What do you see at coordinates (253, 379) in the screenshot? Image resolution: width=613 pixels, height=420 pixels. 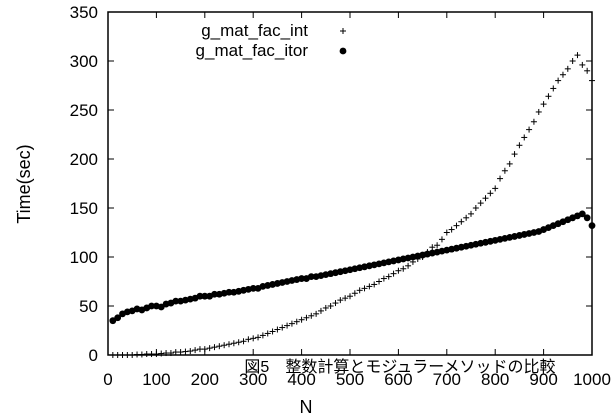 I see `x-tick-label: 300` at bounding box center [253, 379].